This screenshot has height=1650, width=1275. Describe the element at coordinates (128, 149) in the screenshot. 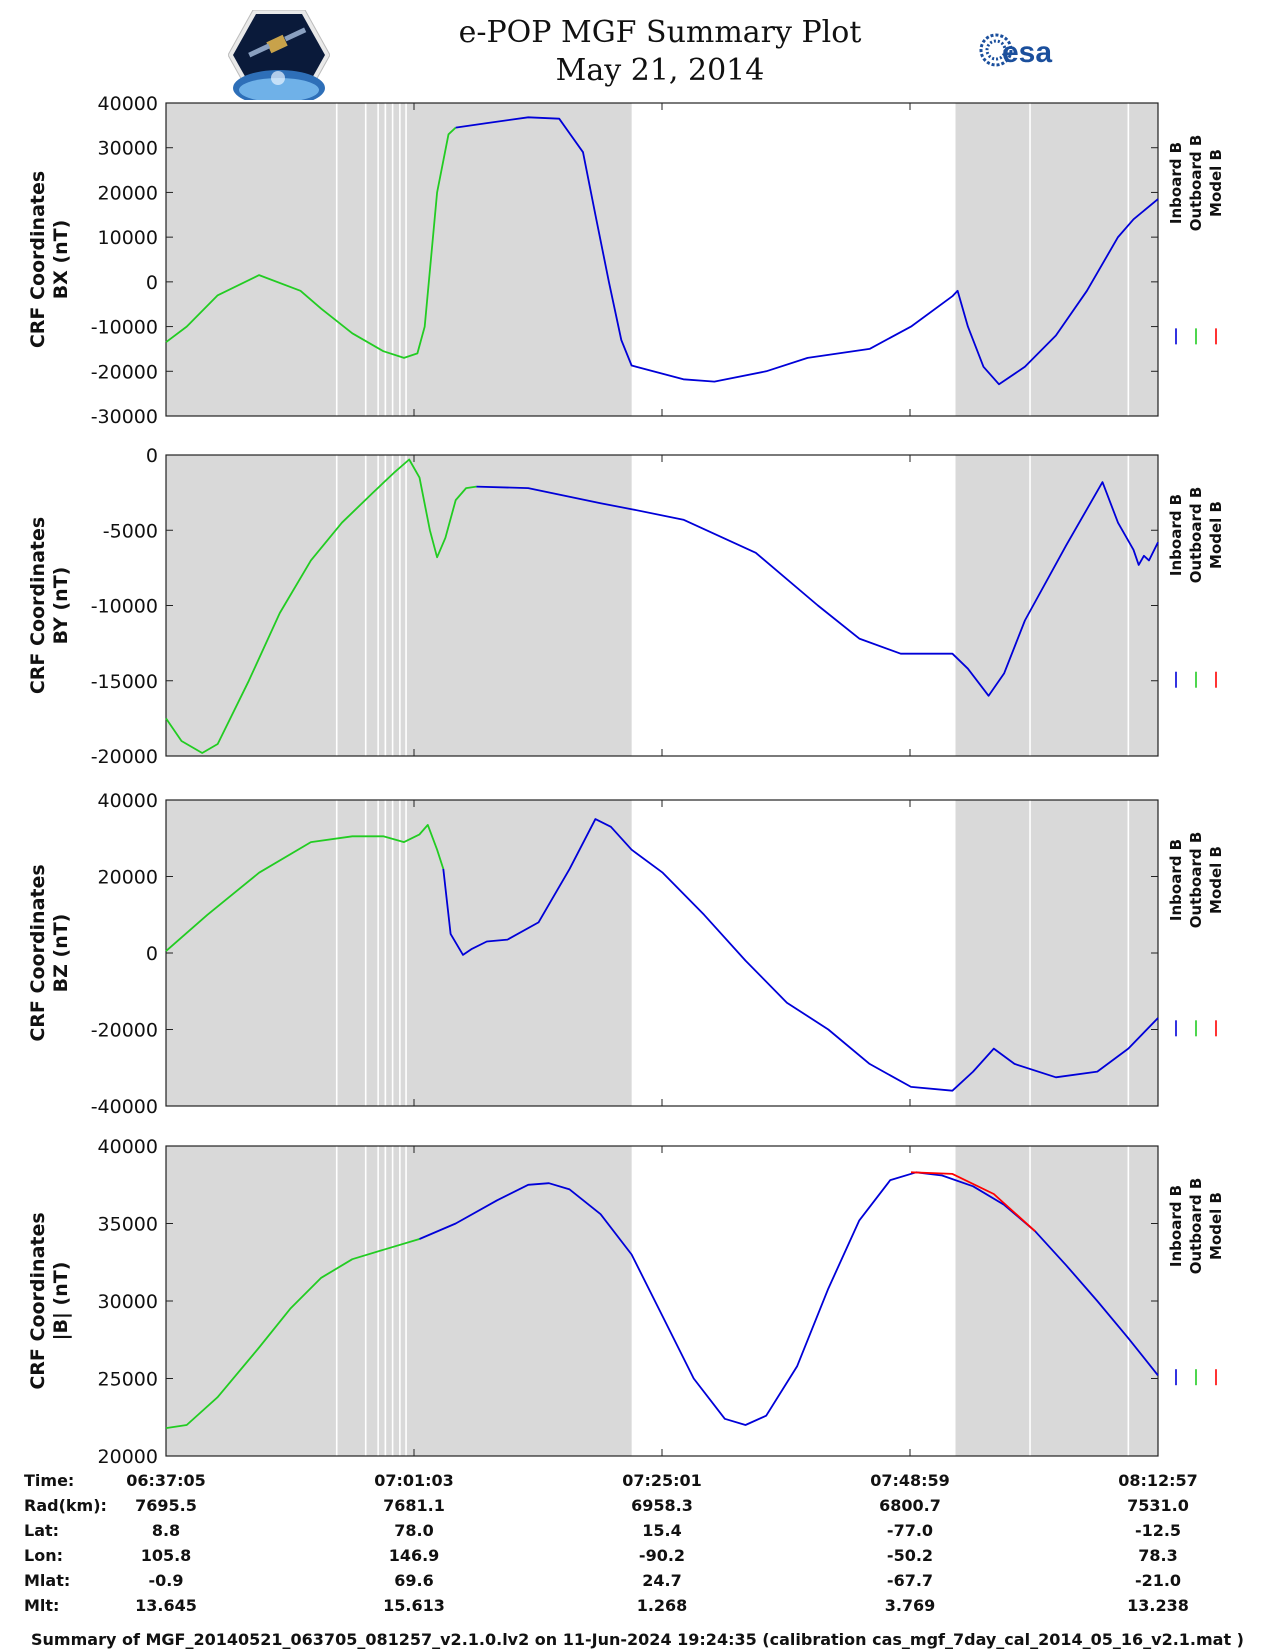

I see `ytick-label-0-1: 30000` at that location.